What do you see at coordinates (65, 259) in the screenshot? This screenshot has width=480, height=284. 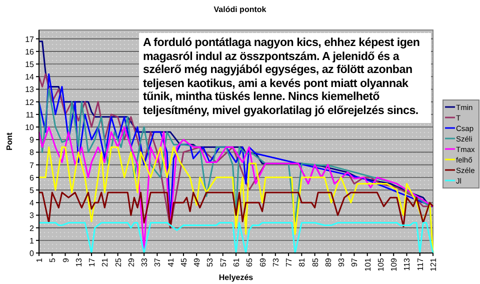 I see `x-tick-label: 9` at bounding box center [65, 259].